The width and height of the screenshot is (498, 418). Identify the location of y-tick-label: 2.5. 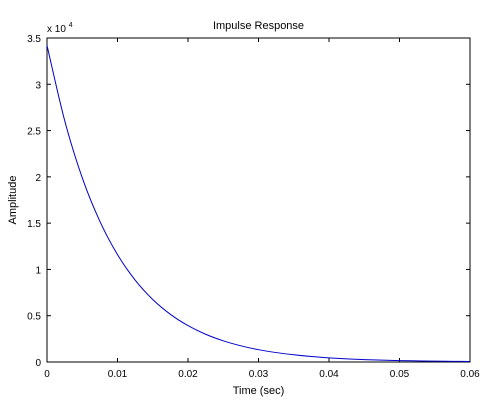
(34, 132).